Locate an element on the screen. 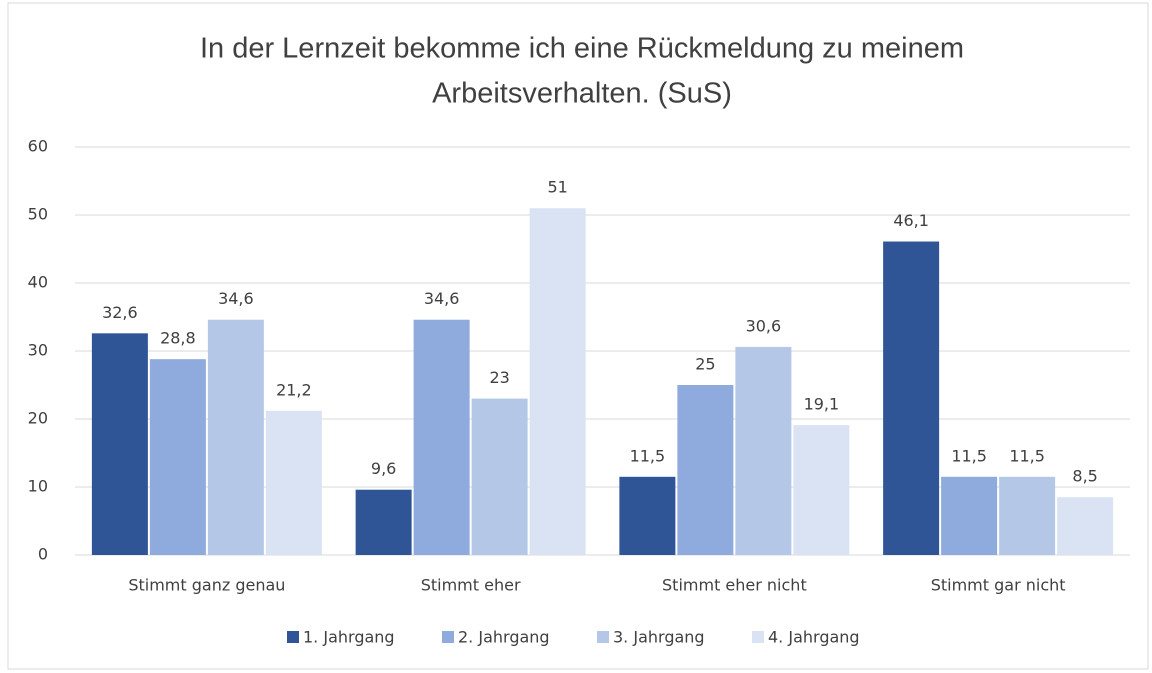  data-label: 32,6 is located at coordinates (120, 312).